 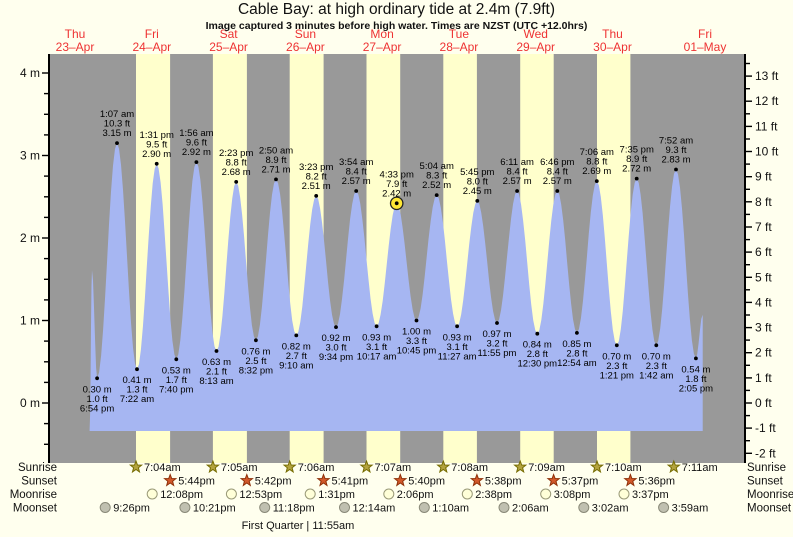 I want to click on low-tide-annotation: 0.82 m2.7 ft9:10 am, so click(x=296, y=352).